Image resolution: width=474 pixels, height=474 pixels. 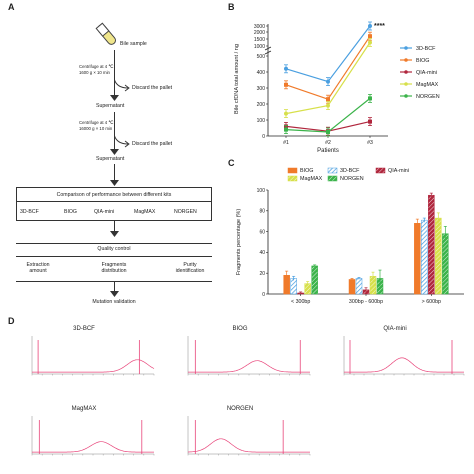 I want to click on kit-label: BIOG, so click(x=70, y=212).